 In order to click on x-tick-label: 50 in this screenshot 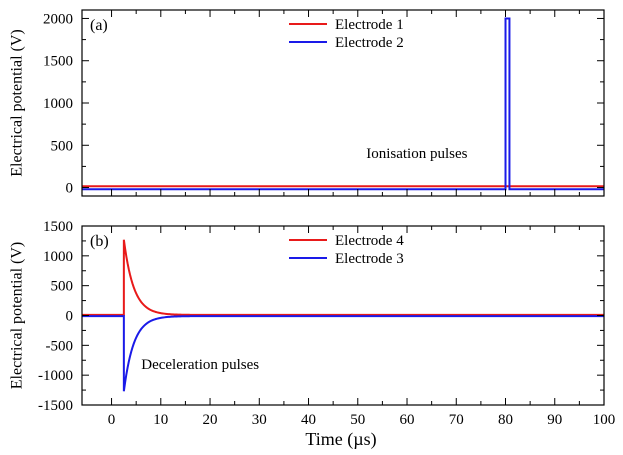, I will do `click(357, 420)`.